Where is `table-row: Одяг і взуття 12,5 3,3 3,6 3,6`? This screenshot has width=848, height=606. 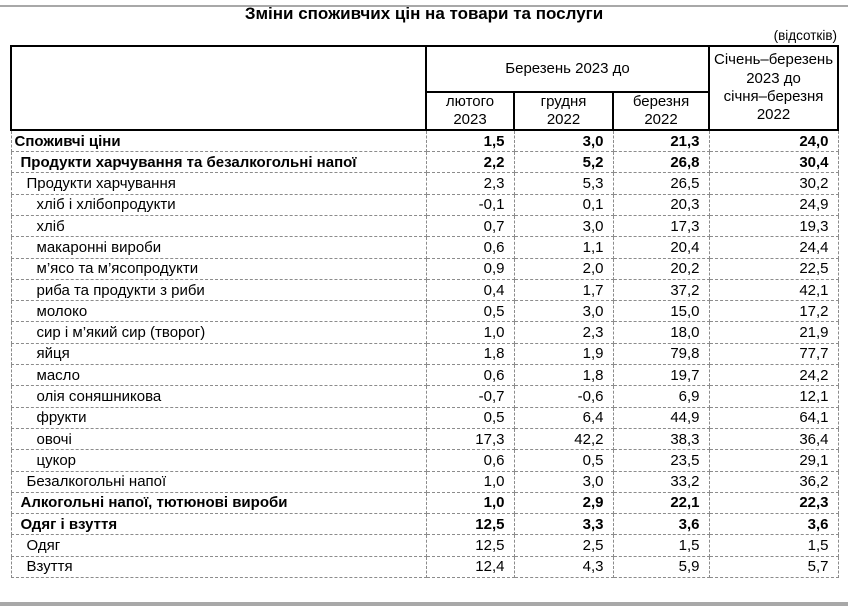 table-row: Одяг і взуття 12,5 3,3 3,6 3,6 is located at coordinates (424, 524).